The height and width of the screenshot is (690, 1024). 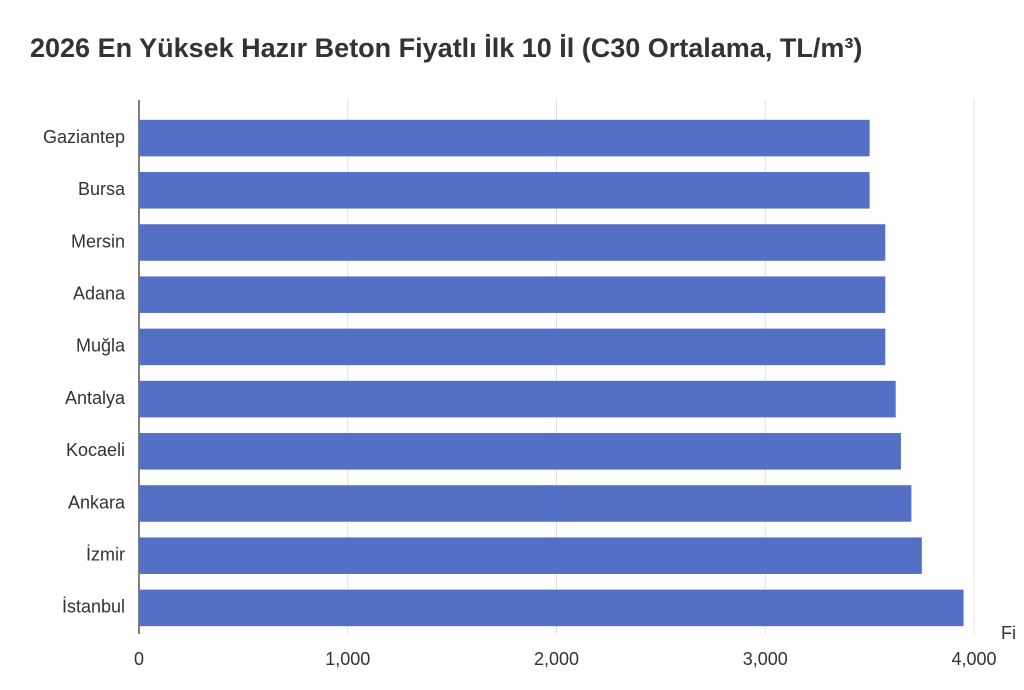 What do you see at coordinates (97, 502) in the screenshot?
I see `y-tick-label: Ankara` at bounding box center [97, 502].